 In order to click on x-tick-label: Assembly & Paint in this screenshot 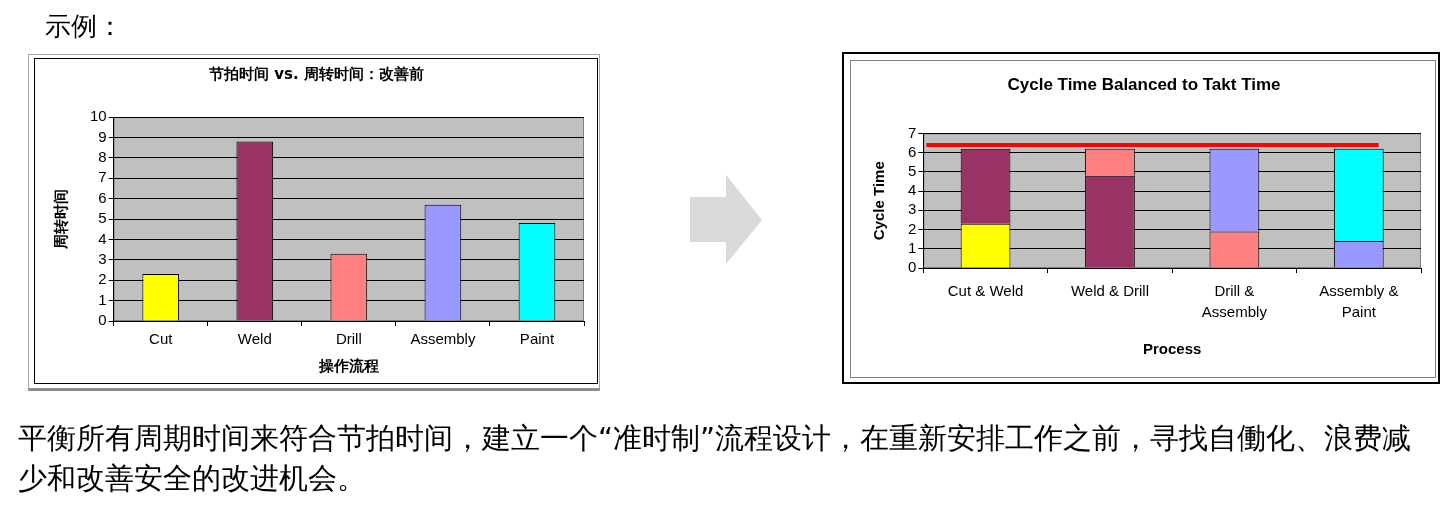, I will do `click(1359, 300)`.